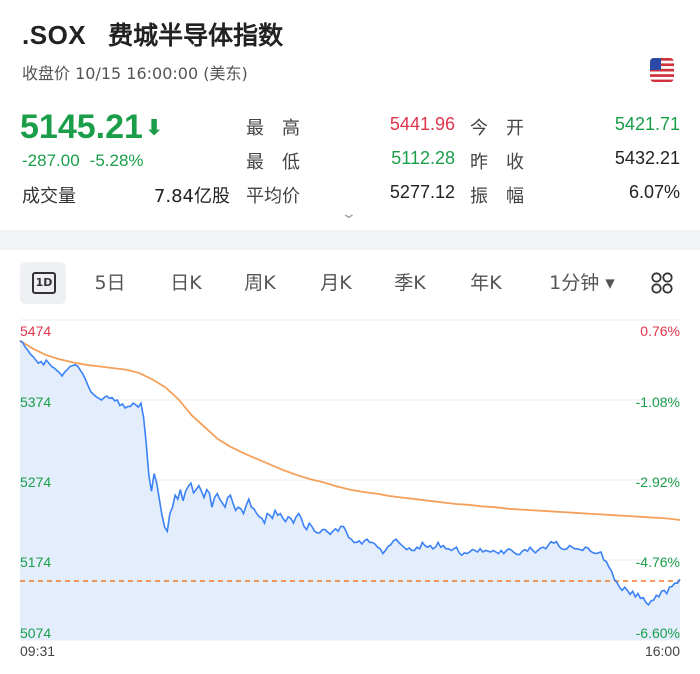 The image size is (700, 674). What do you see at coordinates (662, 651) in the screenshot?
I see `x-tick-end: 16:00` at bounding box center [662, 651].